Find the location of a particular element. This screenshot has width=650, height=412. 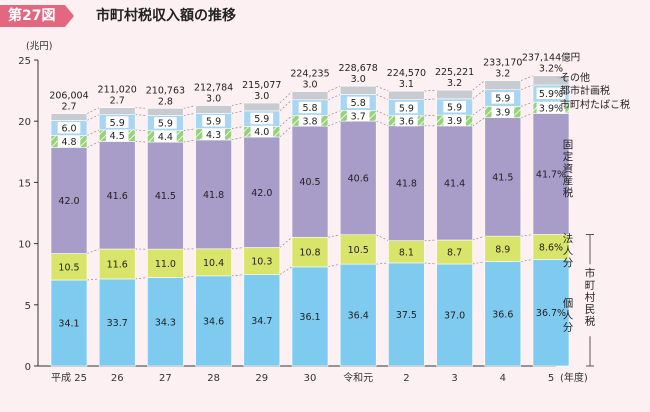

segment-label-kojin: 36.1 is located at coordinates (309, 317).